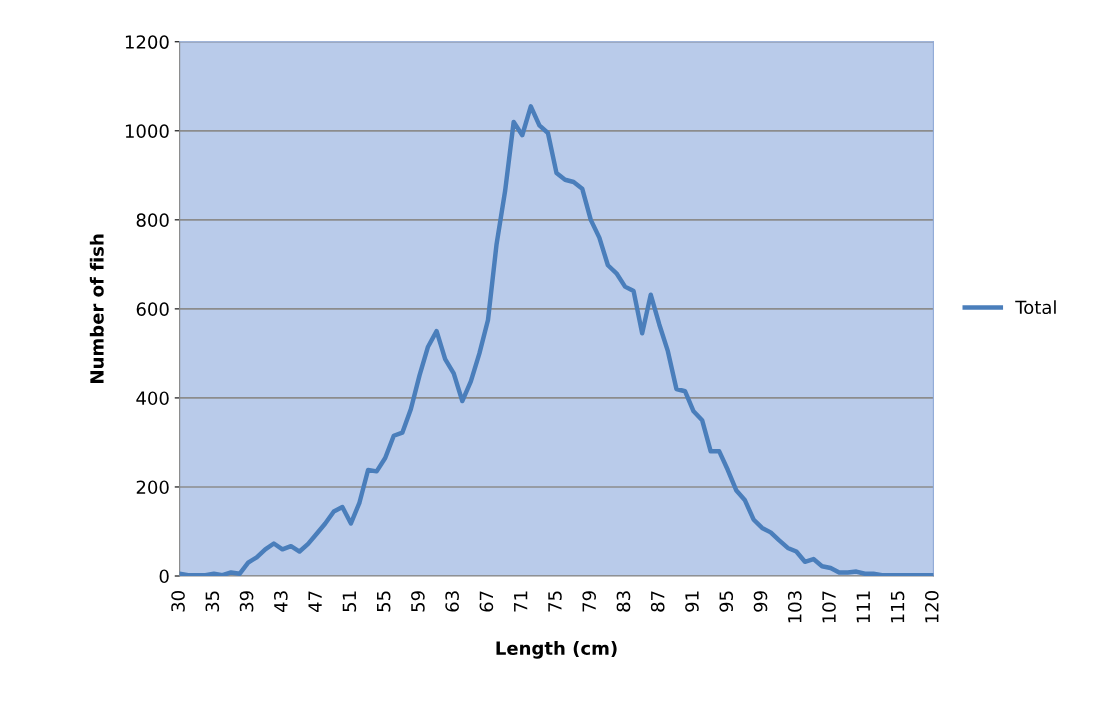 The image size is (1102, 720). Describe the element at coordinates (692, 601) in the screenshot. I see `x-tick-label: 91` at that location.